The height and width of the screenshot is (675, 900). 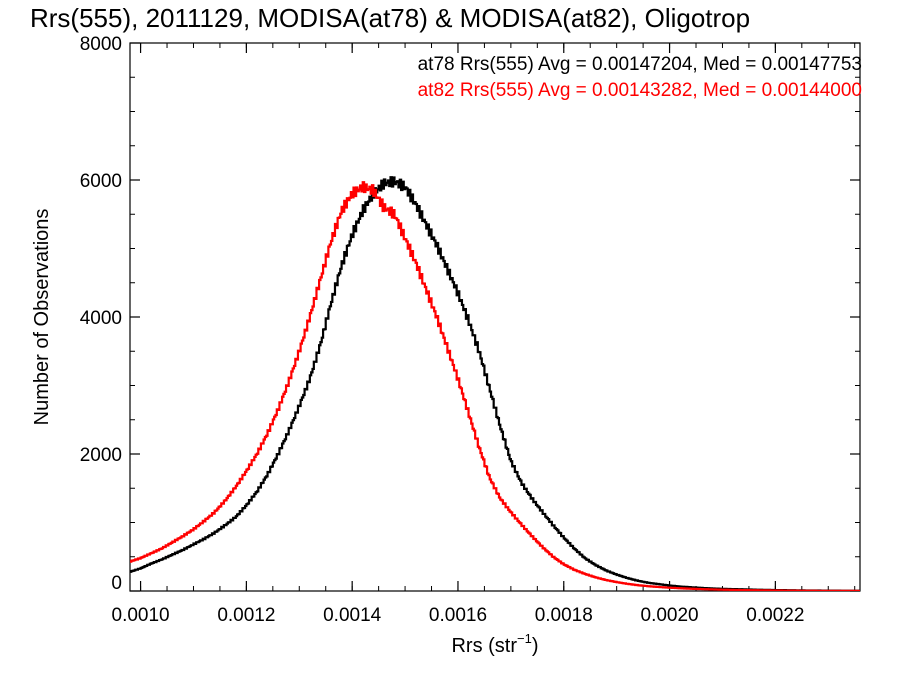 What do you see at coordinates (42, 317) in the screenshot?
I see `y-axis-label: Number of Observations` at bounding box center [42, 317].